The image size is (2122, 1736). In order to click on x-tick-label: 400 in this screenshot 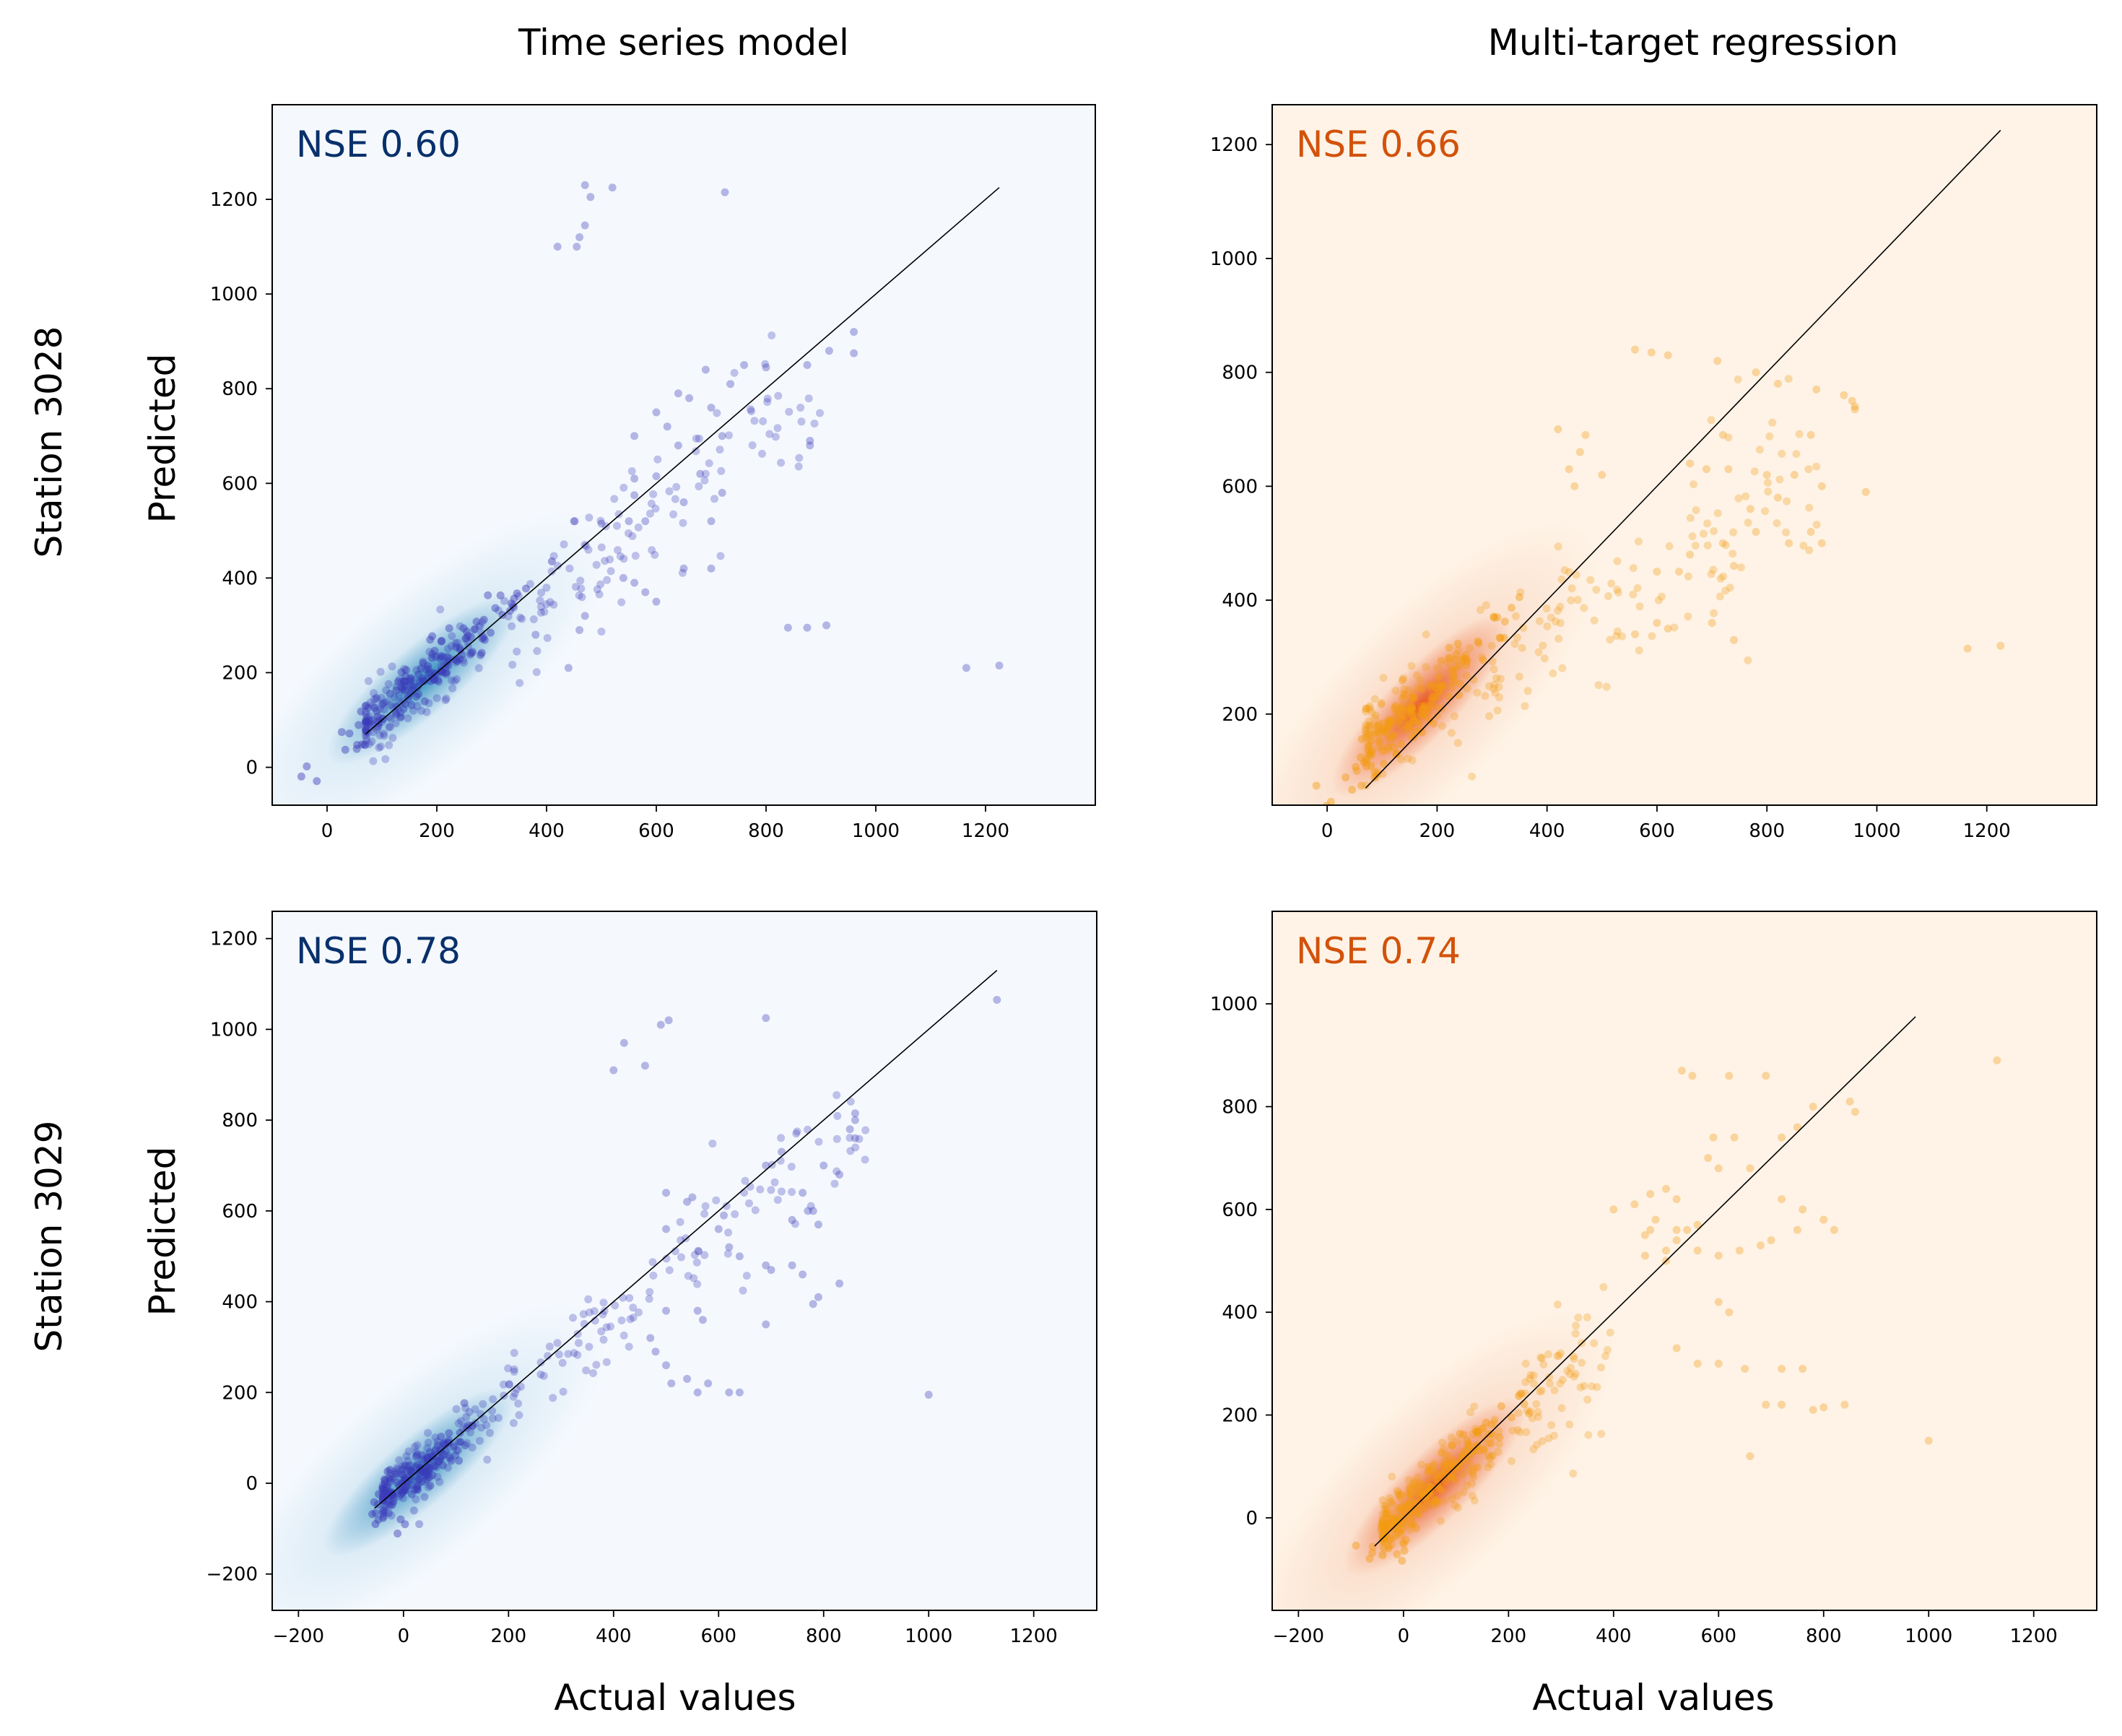, I will do `click(1547, 831)`.